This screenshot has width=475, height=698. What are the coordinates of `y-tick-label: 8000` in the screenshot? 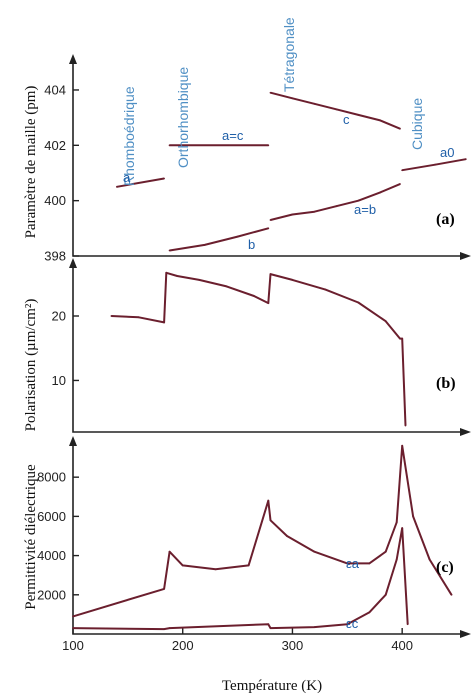 It's located at (51, 477).